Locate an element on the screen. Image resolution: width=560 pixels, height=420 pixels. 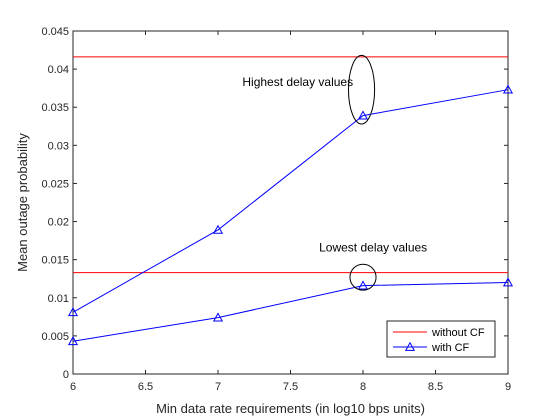
legend-label: with CF is located at coordinates (450, 348).